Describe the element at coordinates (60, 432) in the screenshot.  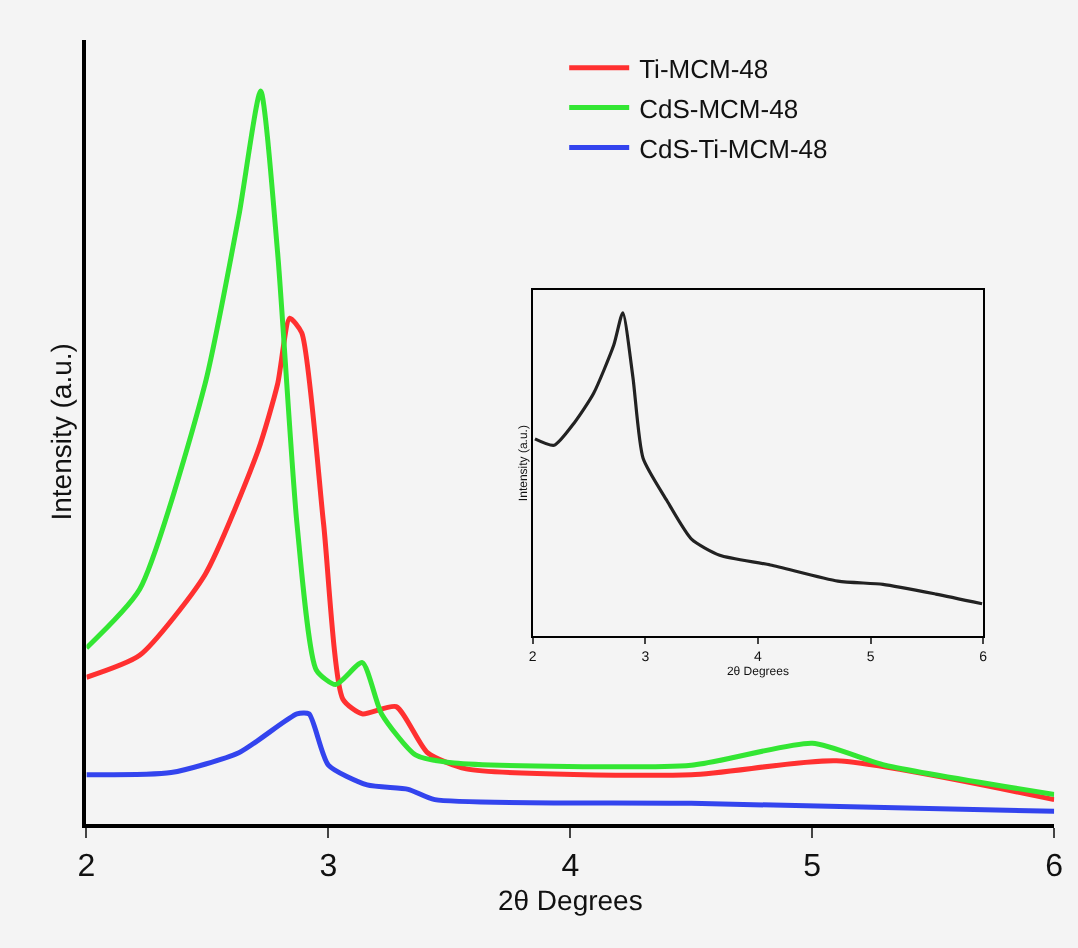
I see `y-axis-title: Intensity (a.u.)` at that location.